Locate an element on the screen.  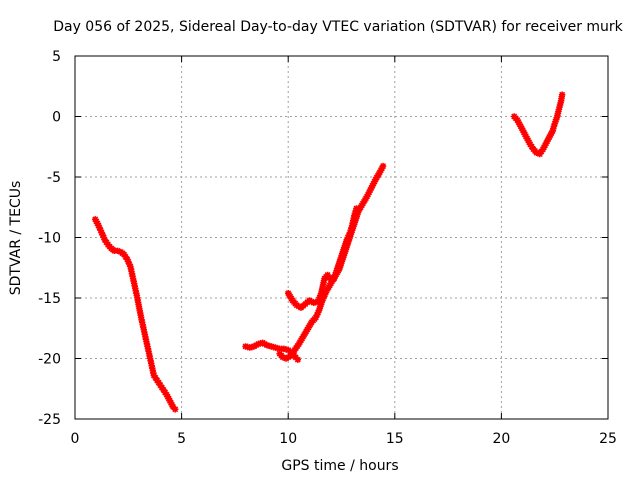
y-tick-label: -5 is located at coordinates (54, 178).